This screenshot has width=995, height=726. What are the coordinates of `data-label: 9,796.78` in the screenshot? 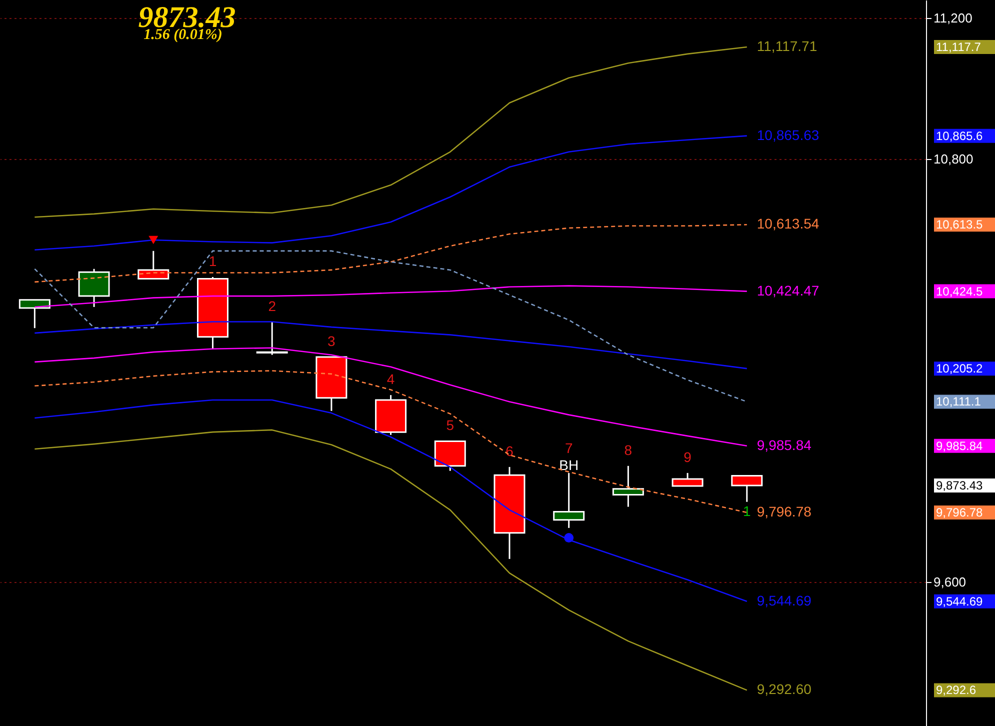 It's located at (784, 512).